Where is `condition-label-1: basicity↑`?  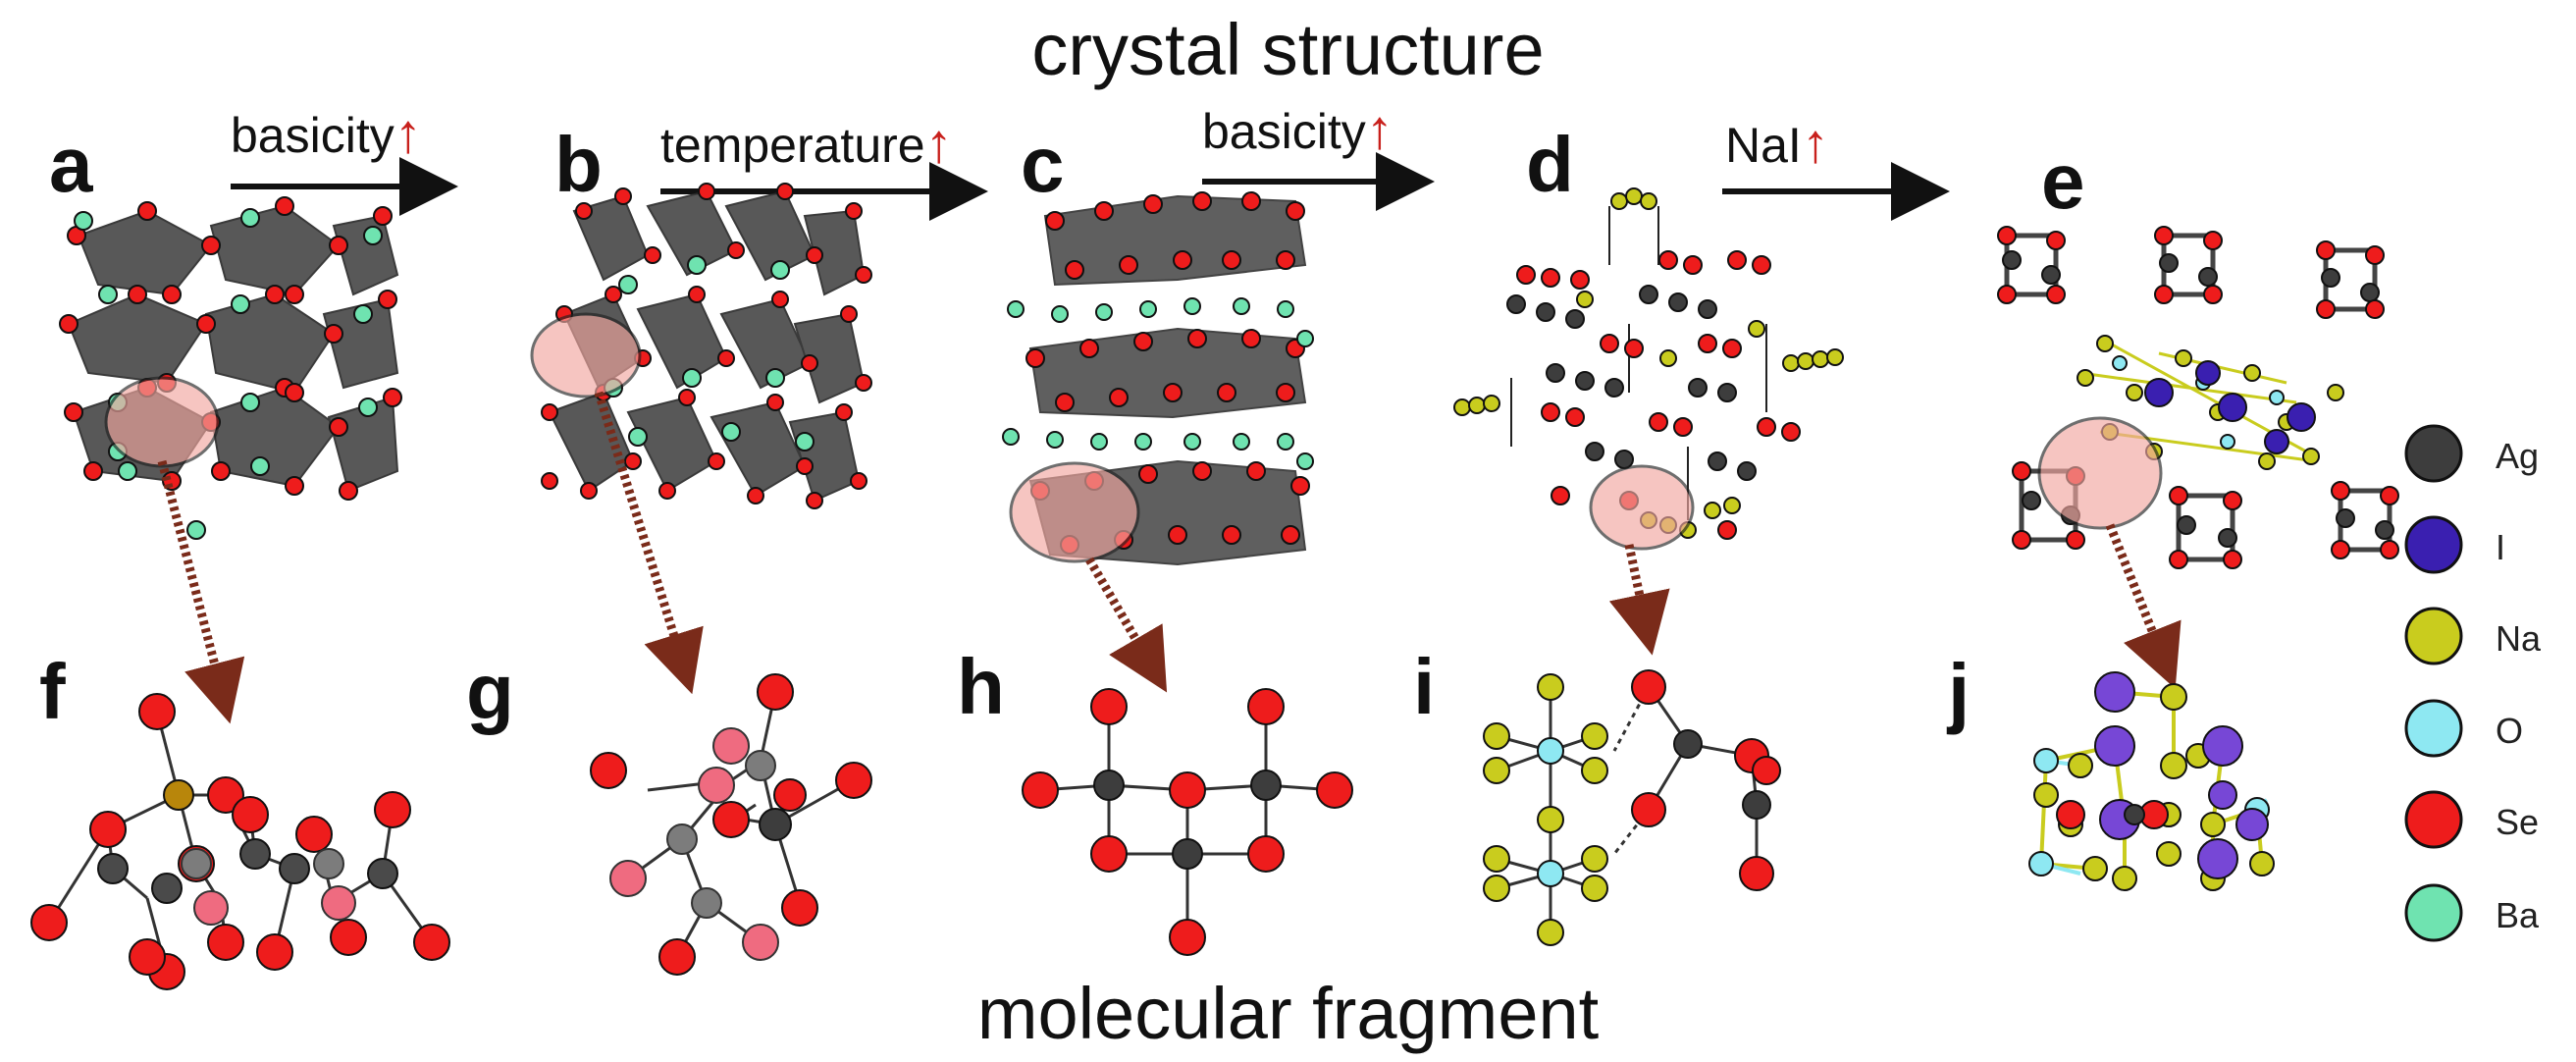 condition-label-1: basicity↑ is located at coordinates (326, 133).